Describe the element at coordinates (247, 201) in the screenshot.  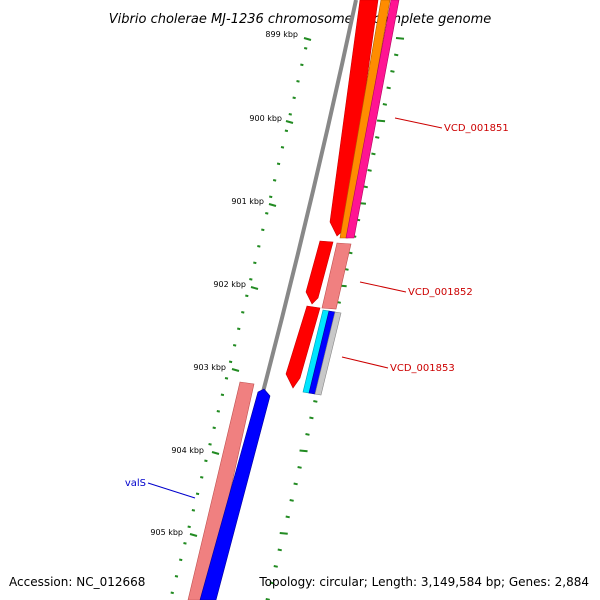
I see `tick-label-901: 901 kbp` at that location.